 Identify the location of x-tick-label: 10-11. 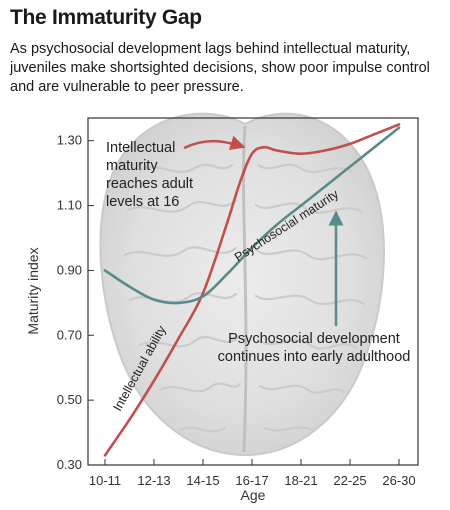
(105, 480).